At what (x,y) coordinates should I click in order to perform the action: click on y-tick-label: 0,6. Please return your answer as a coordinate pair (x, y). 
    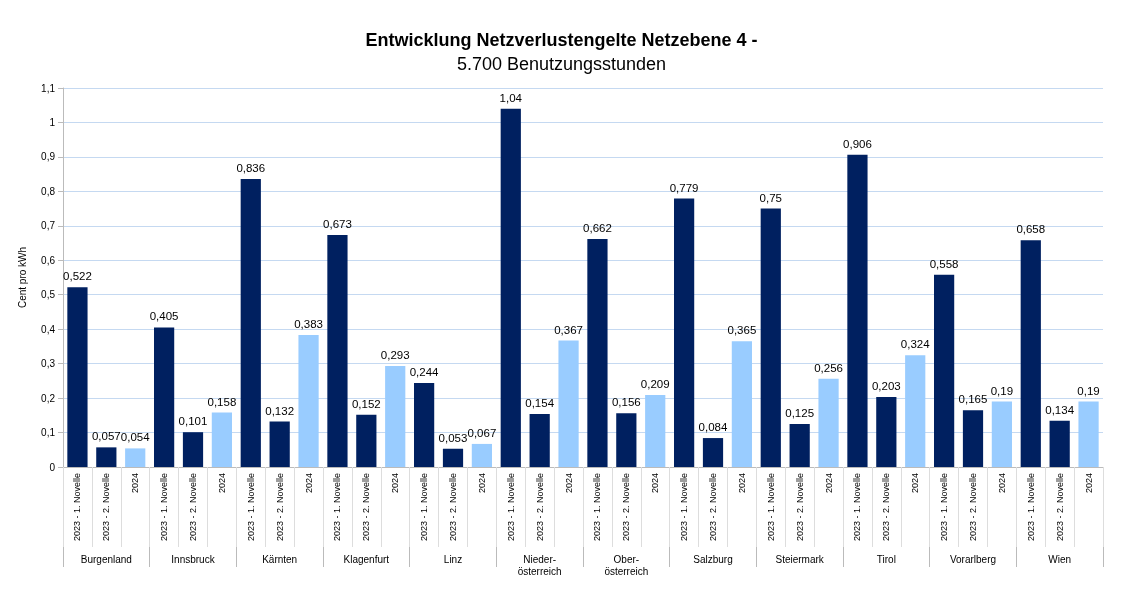
    Looking at the image, I should click on (48, 260).